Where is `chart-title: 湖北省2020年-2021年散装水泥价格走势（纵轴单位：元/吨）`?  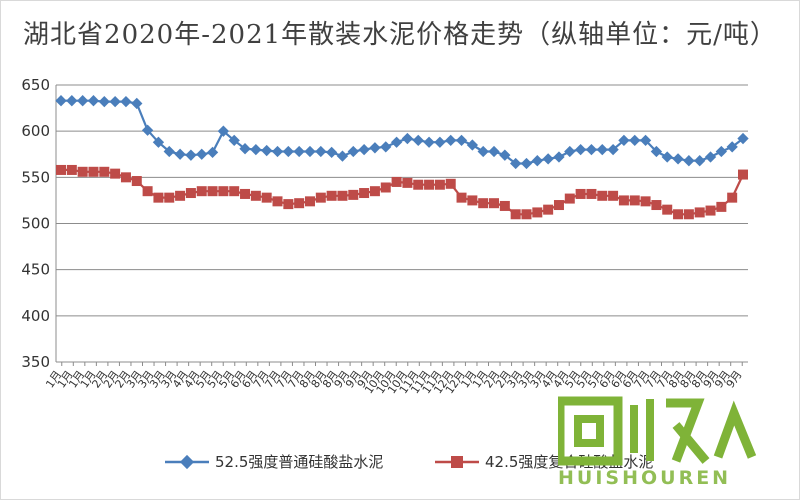
chart-title: 湖北省2020年-2021年散装水泥价格走势（纵轴单位：元/吨） is located at coordinates (400, 35).